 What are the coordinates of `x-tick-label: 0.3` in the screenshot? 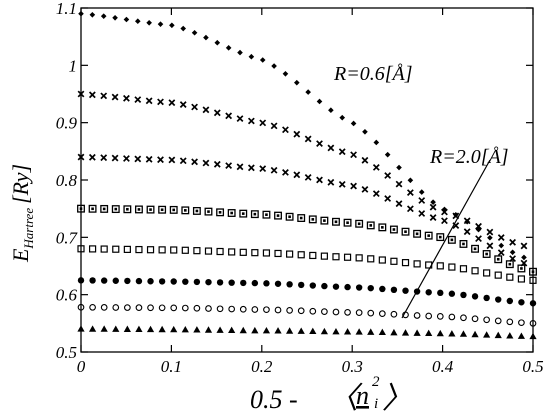 It's located at (352, 366).